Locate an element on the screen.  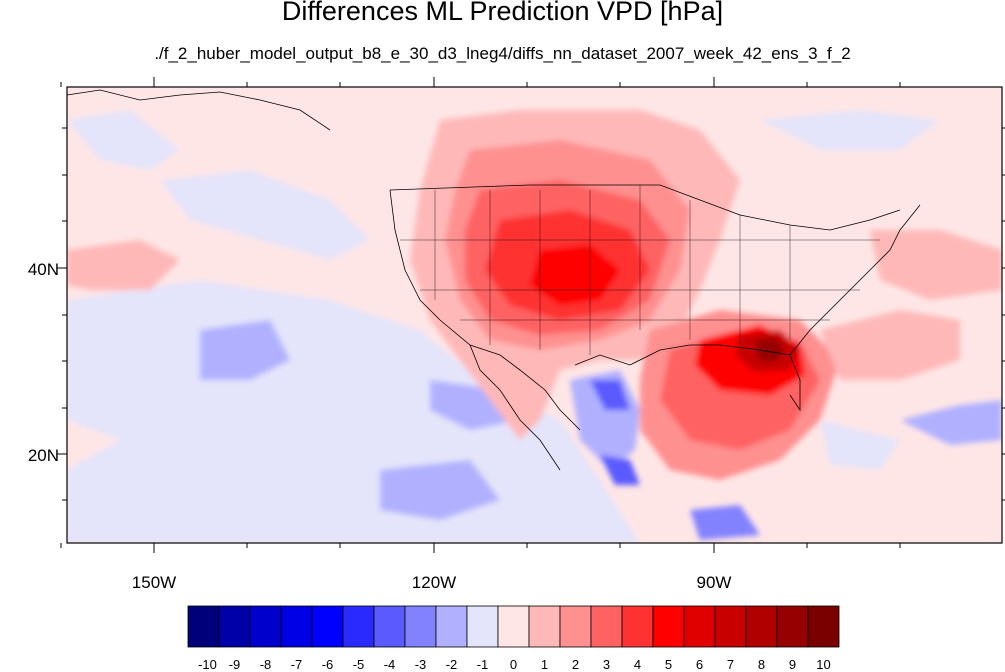
lon-tick-label: 90W is located at coordinates (714, 582).